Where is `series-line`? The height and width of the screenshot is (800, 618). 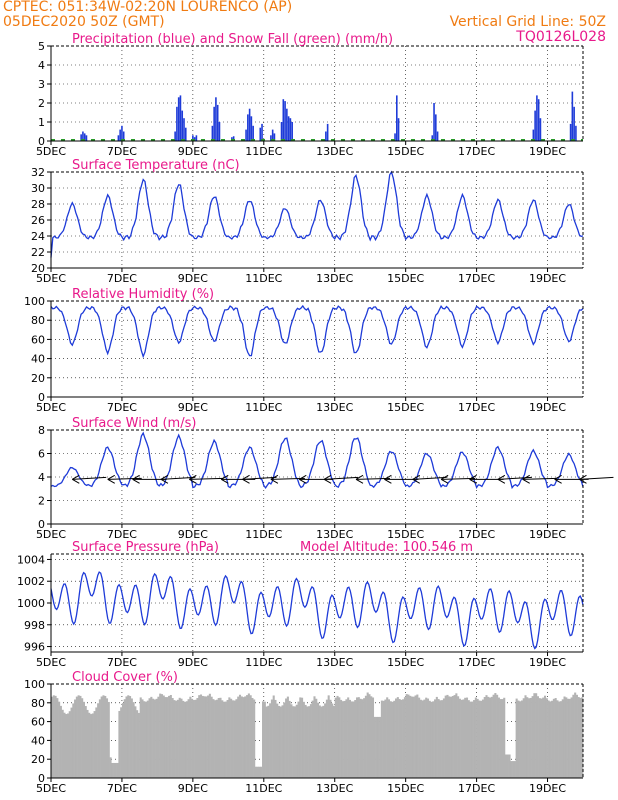 series-line is located at coordinates (317, 460).